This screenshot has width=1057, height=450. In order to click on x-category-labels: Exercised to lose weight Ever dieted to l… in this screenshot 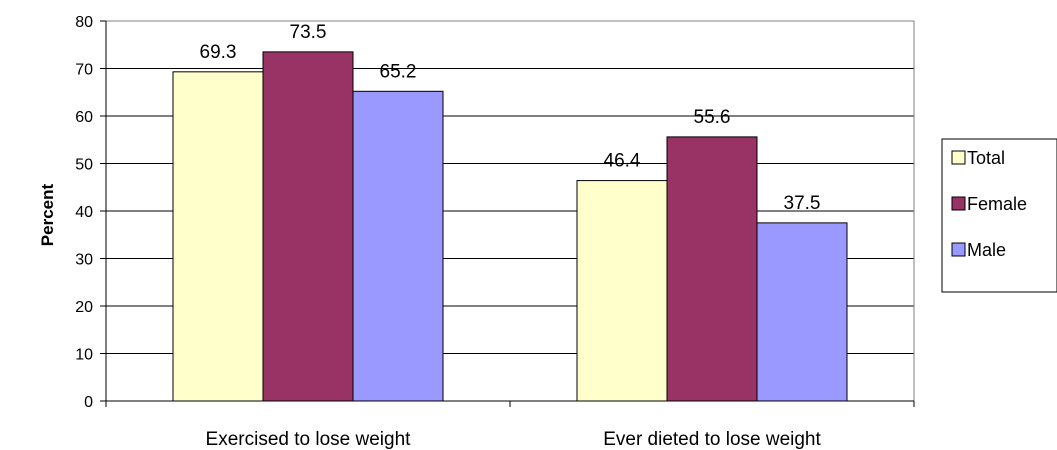, I will do `click(514, 439)`.